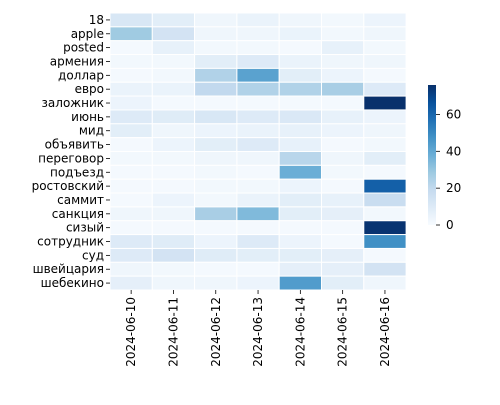 The height and width of the screenshot is (405, 500). Describe the element at coordinates (258, 332) in the screenshot. I see `column-label: 2024-06-13` at that location.